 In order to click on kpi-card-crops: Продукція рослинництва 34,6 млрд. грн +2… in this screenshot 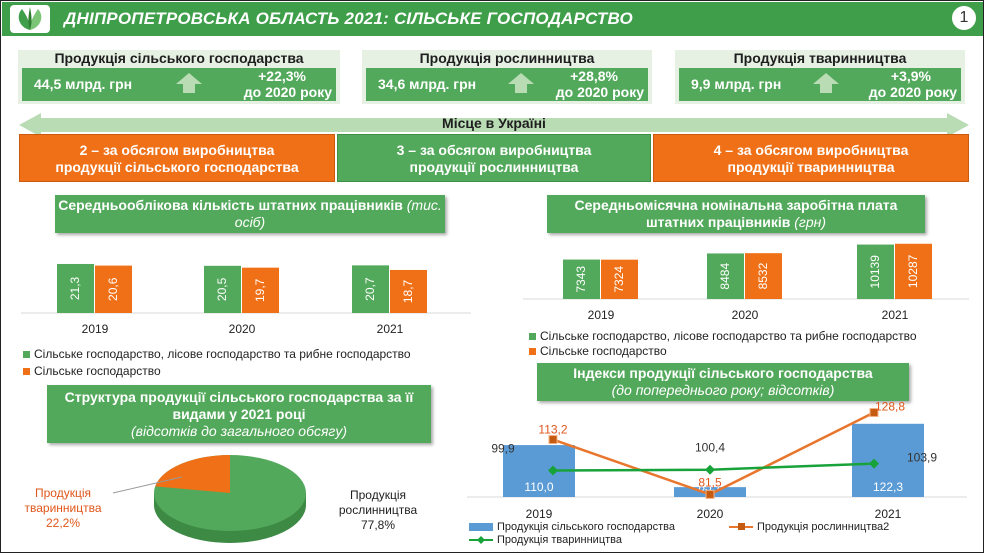, I will do `click(507, 77)`.